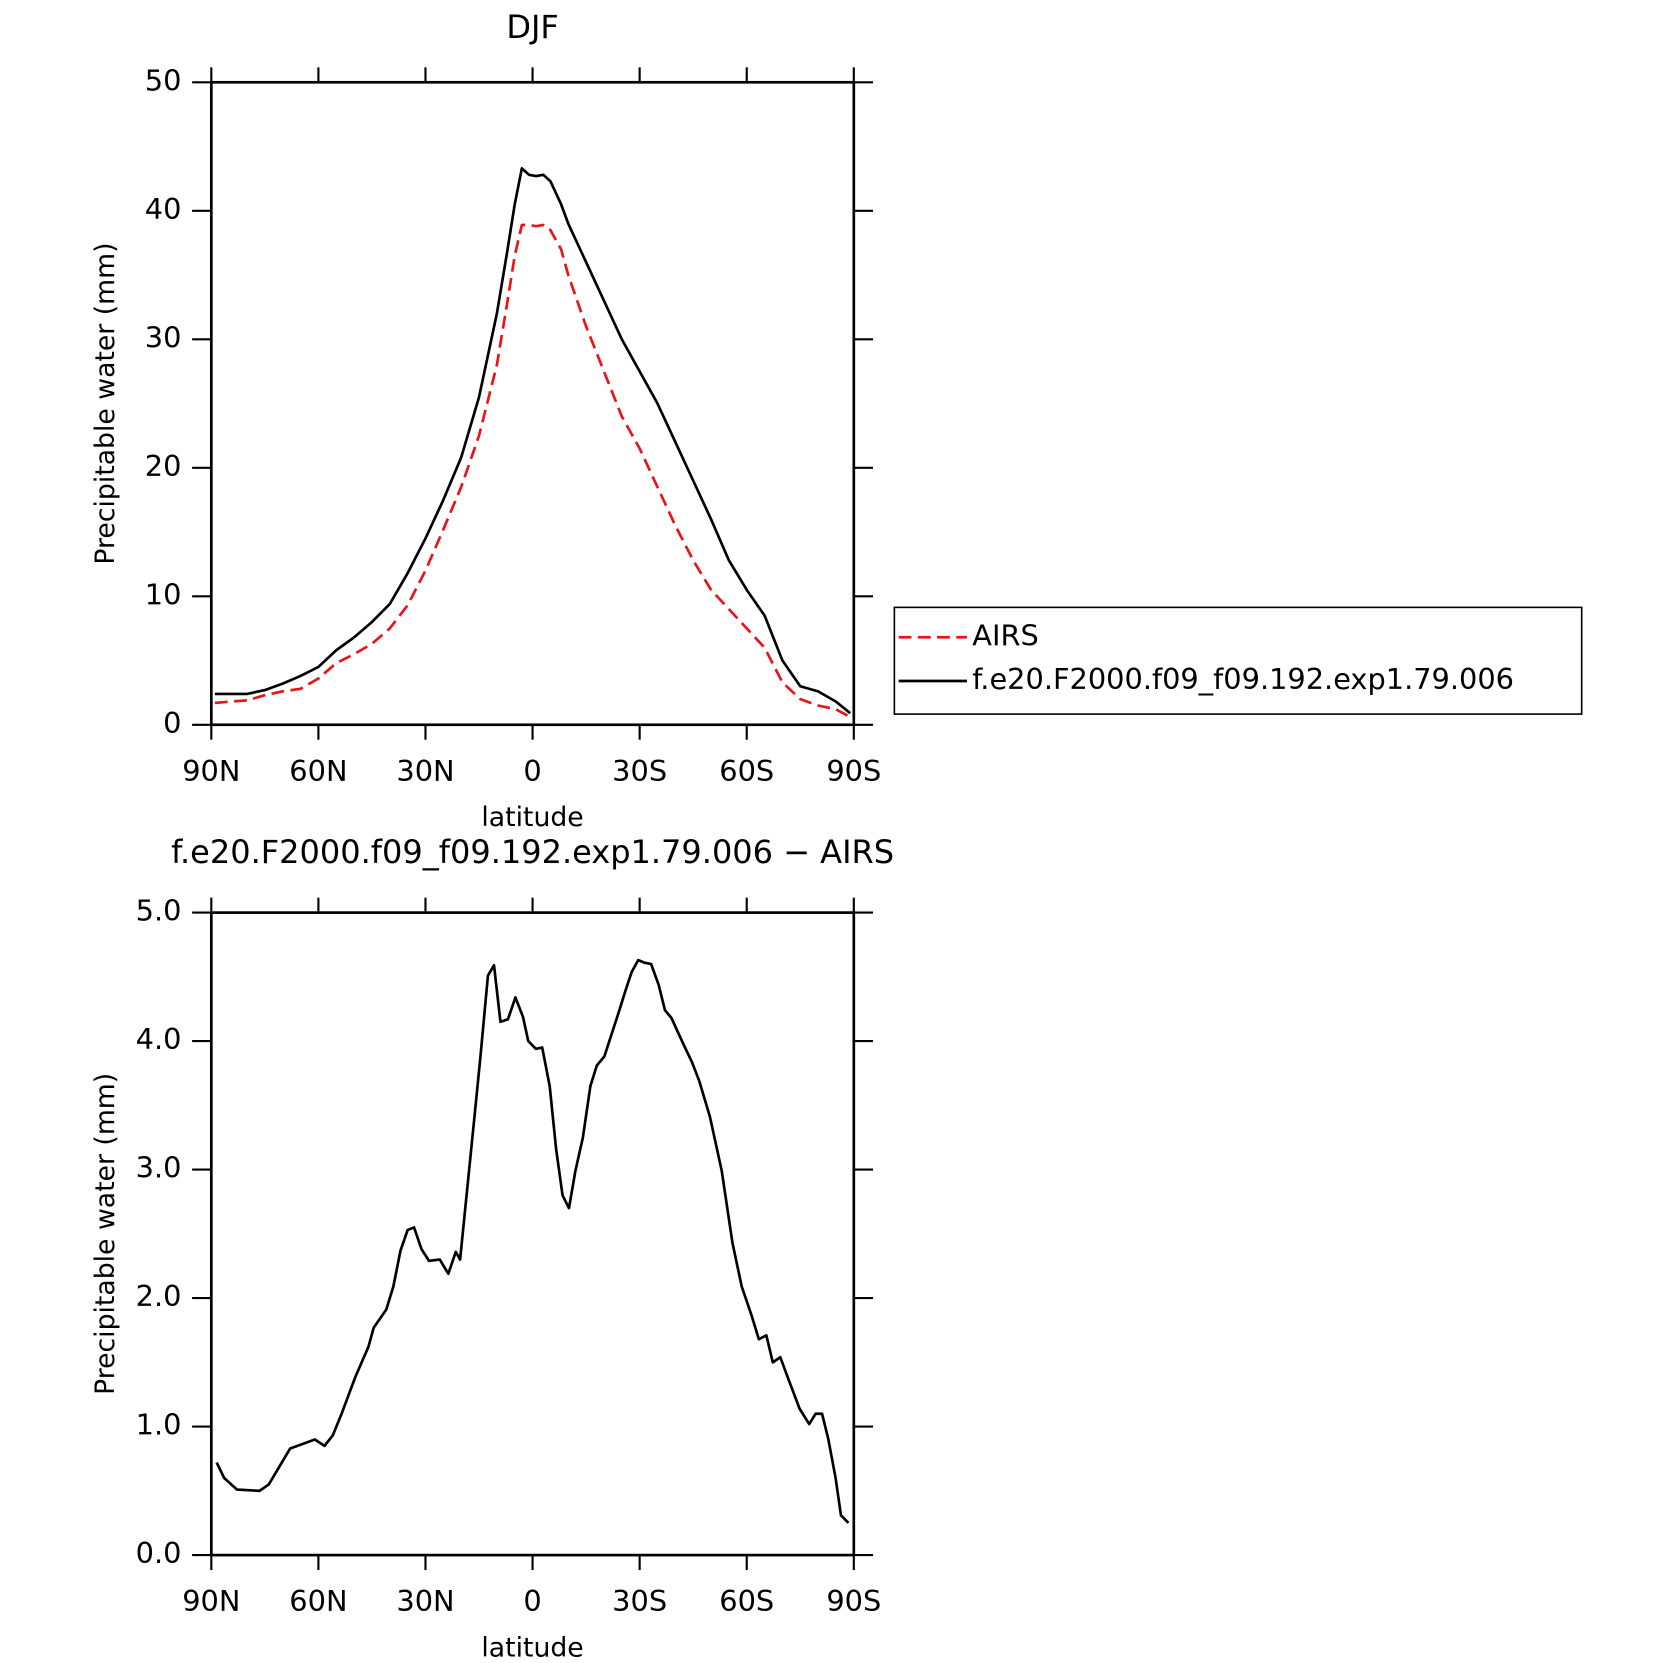 This screenshot has width=1666, height=1663. I want to click on chart-title: DJF, so click(532, 27).